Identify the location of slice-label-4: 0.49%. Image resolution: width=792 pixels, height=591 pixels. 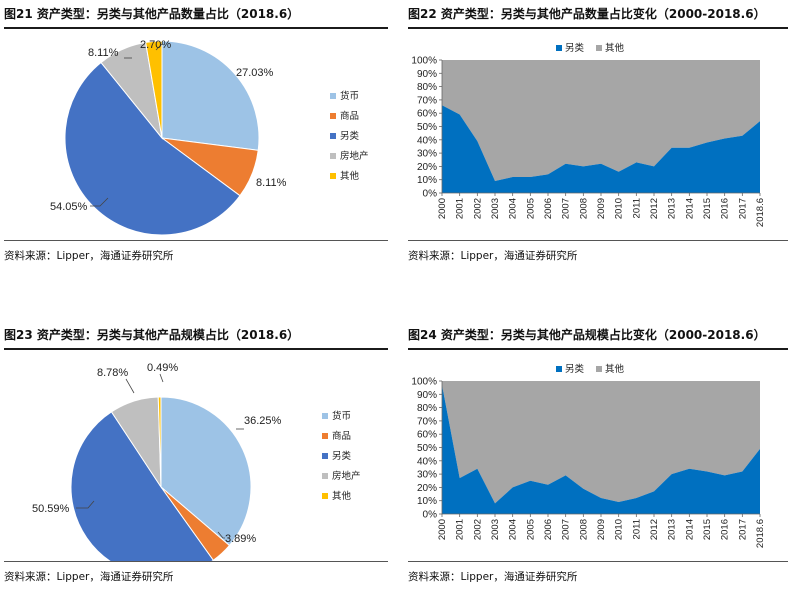
(162, 368).